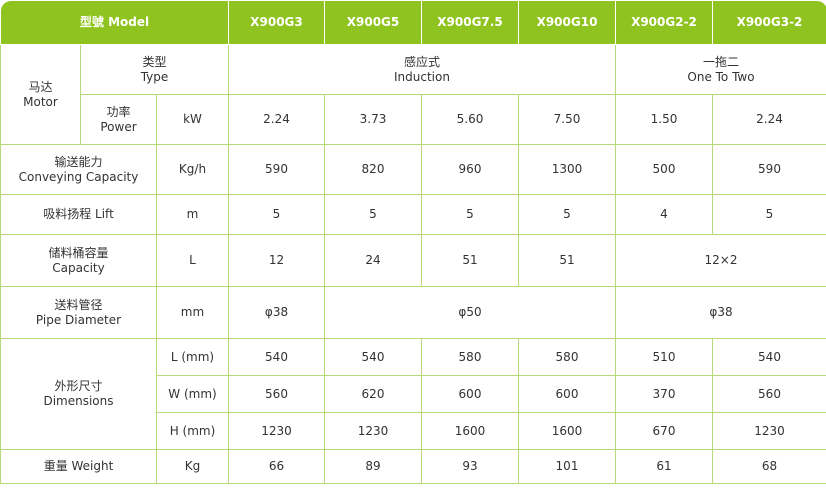 This screenshot has width=826, height=488. Describe the element at coordinates (118, 111) in the screenshot. I see `power-label-cn: 功率` at that location.